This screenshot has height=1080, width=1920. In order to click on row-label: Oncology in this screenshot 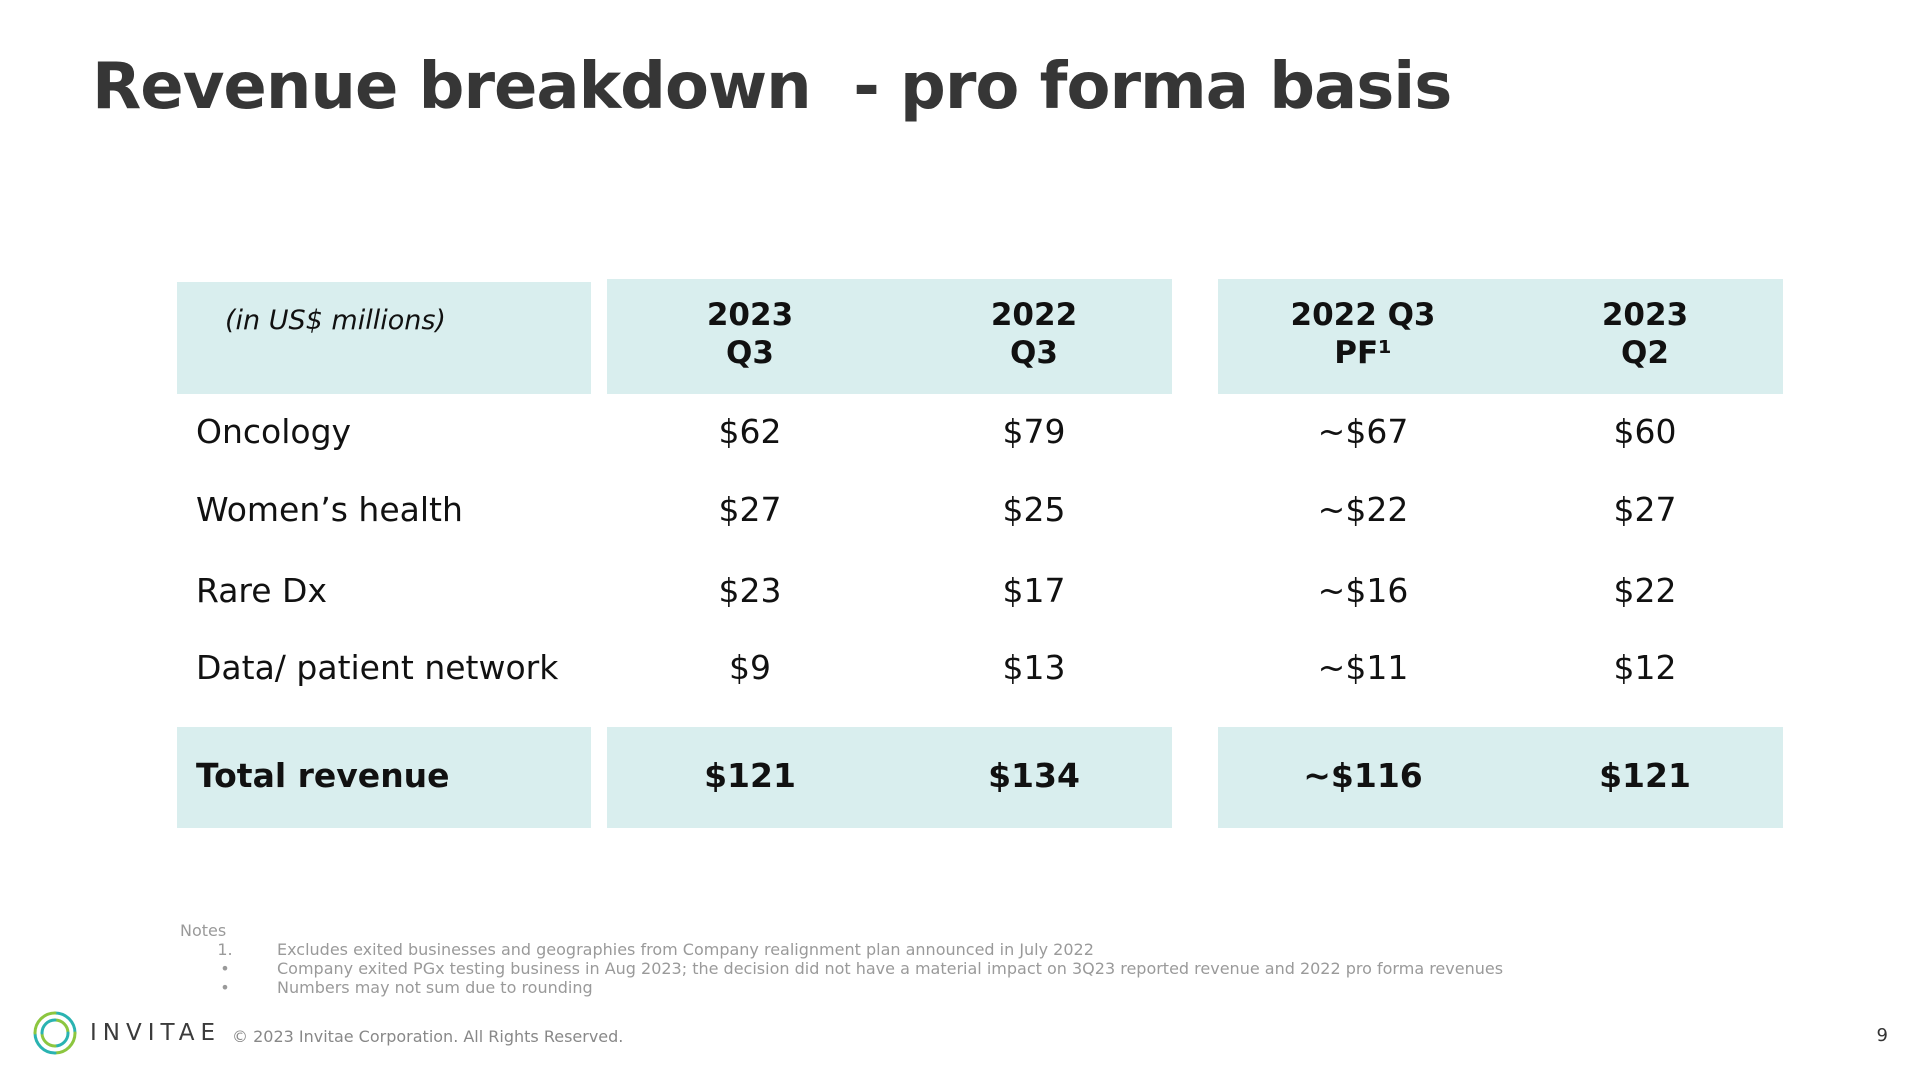, I will do `click(274, 431)`.